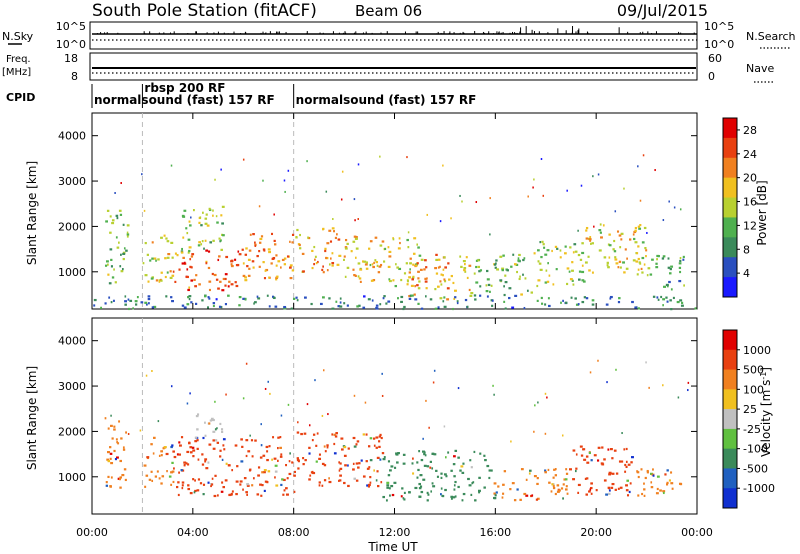 This screenshot has width=800, height=554. What do you see at coordinates (755, 449) in the screenshot?
I see `colorbar-tick-label: -100` at bounding box center [755, 449].